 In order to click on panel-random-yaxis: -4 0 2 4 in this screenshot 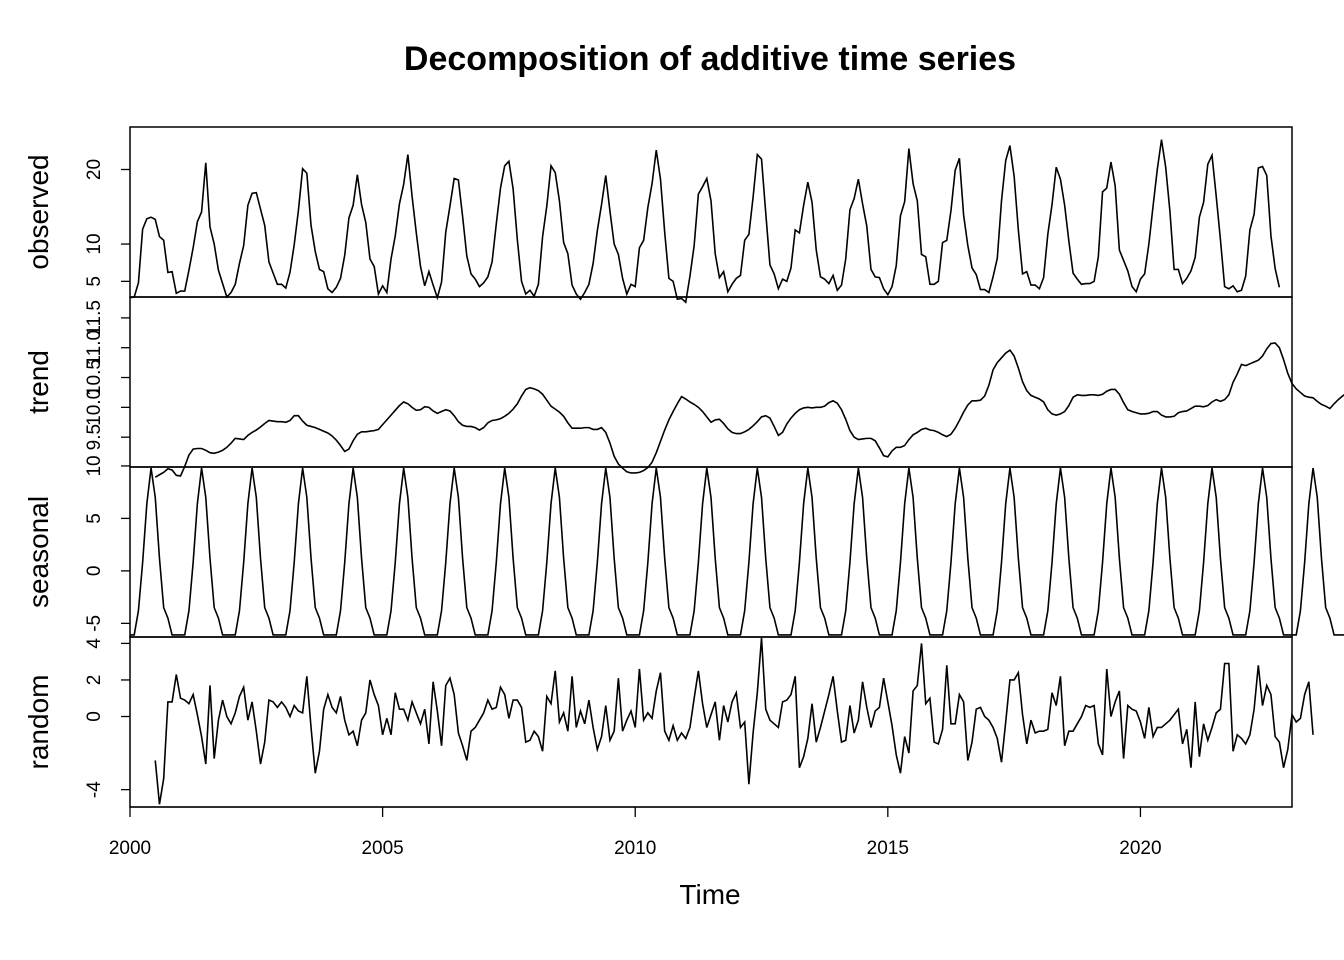, I will do `click(107, 718)`.